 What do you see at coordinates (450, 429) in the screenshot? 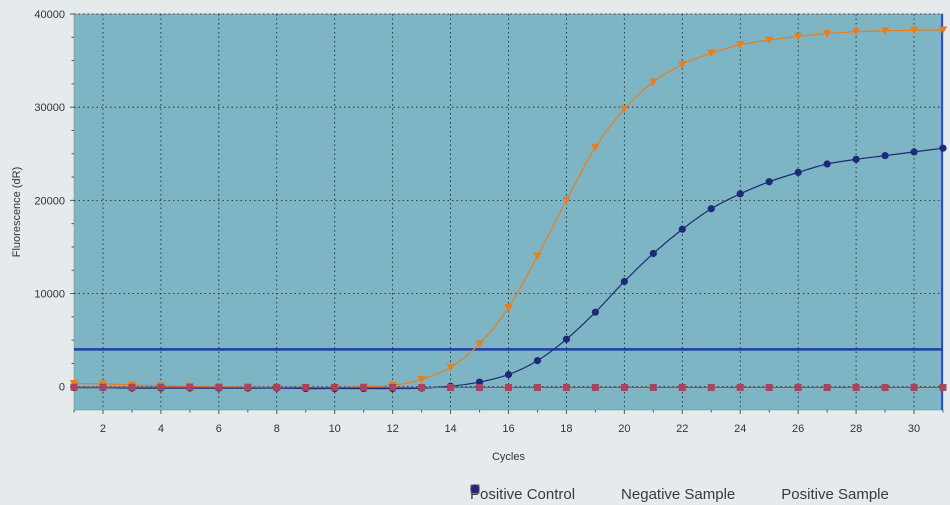
I see `x-tick-label: 14` at bounding box center [450, 429].